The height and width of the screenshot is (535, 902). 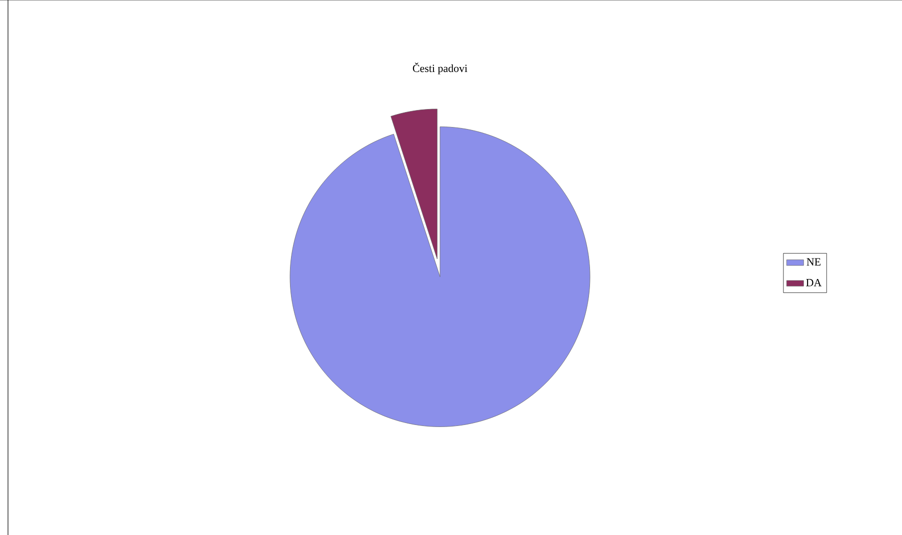 I want to click on legend-label: NE, so click(x=813, y=262).